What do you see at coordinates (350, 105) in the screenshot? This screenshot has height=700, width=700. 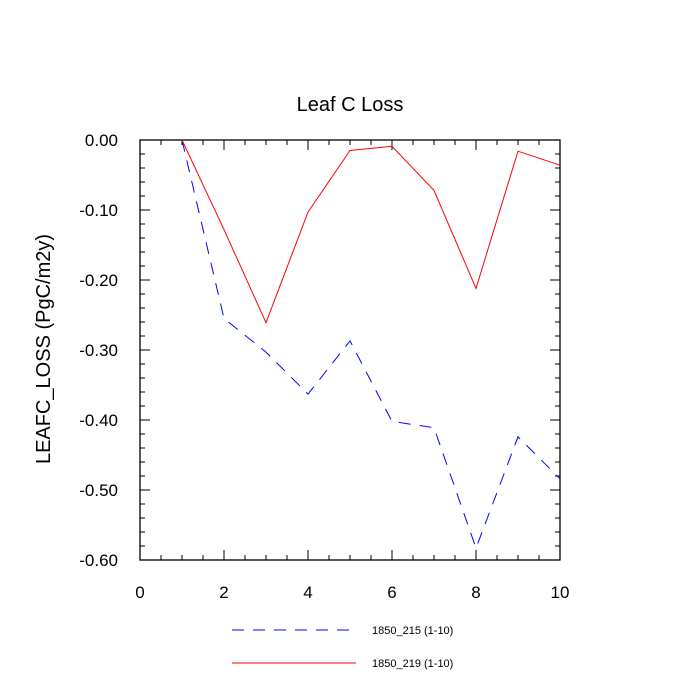 I see `chart-title: Leaf C Loss` at bounding box center [350, 105].